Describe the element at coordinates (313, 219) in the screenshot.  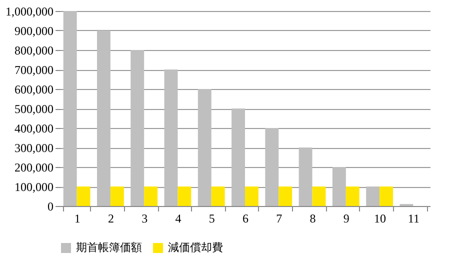
I see `x-tick-label: 8` at that location.